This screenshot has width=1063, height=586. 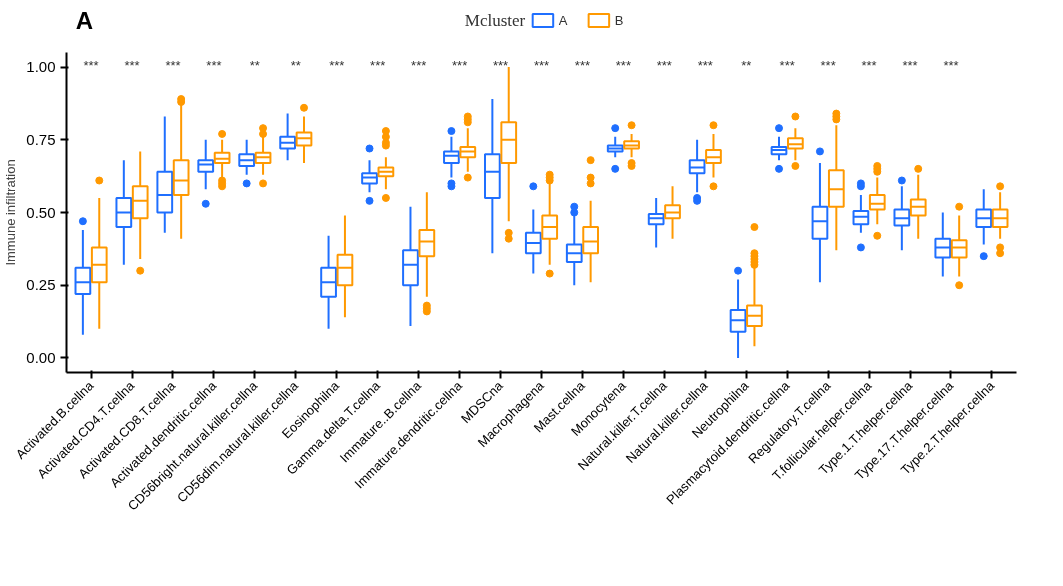 What do you see at coordinates (41, 212) in the screenshot?
I see `y-tick-label: 0.50` at bounding box center [41, 212].